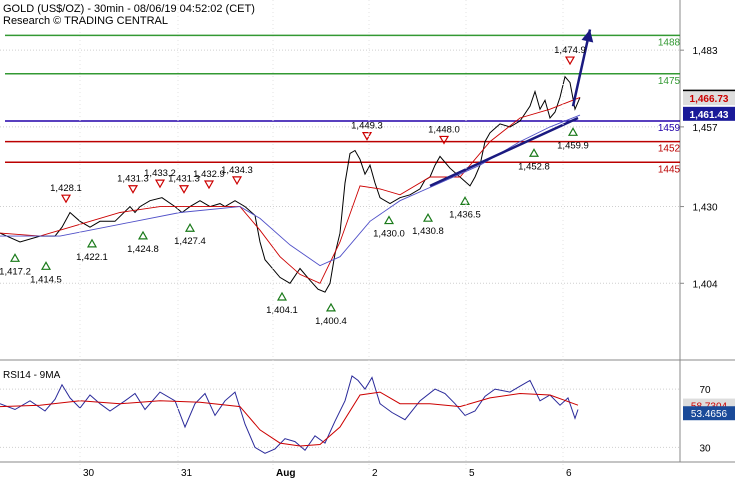  I want to click on rsi-tag-box, so click(709, 413).